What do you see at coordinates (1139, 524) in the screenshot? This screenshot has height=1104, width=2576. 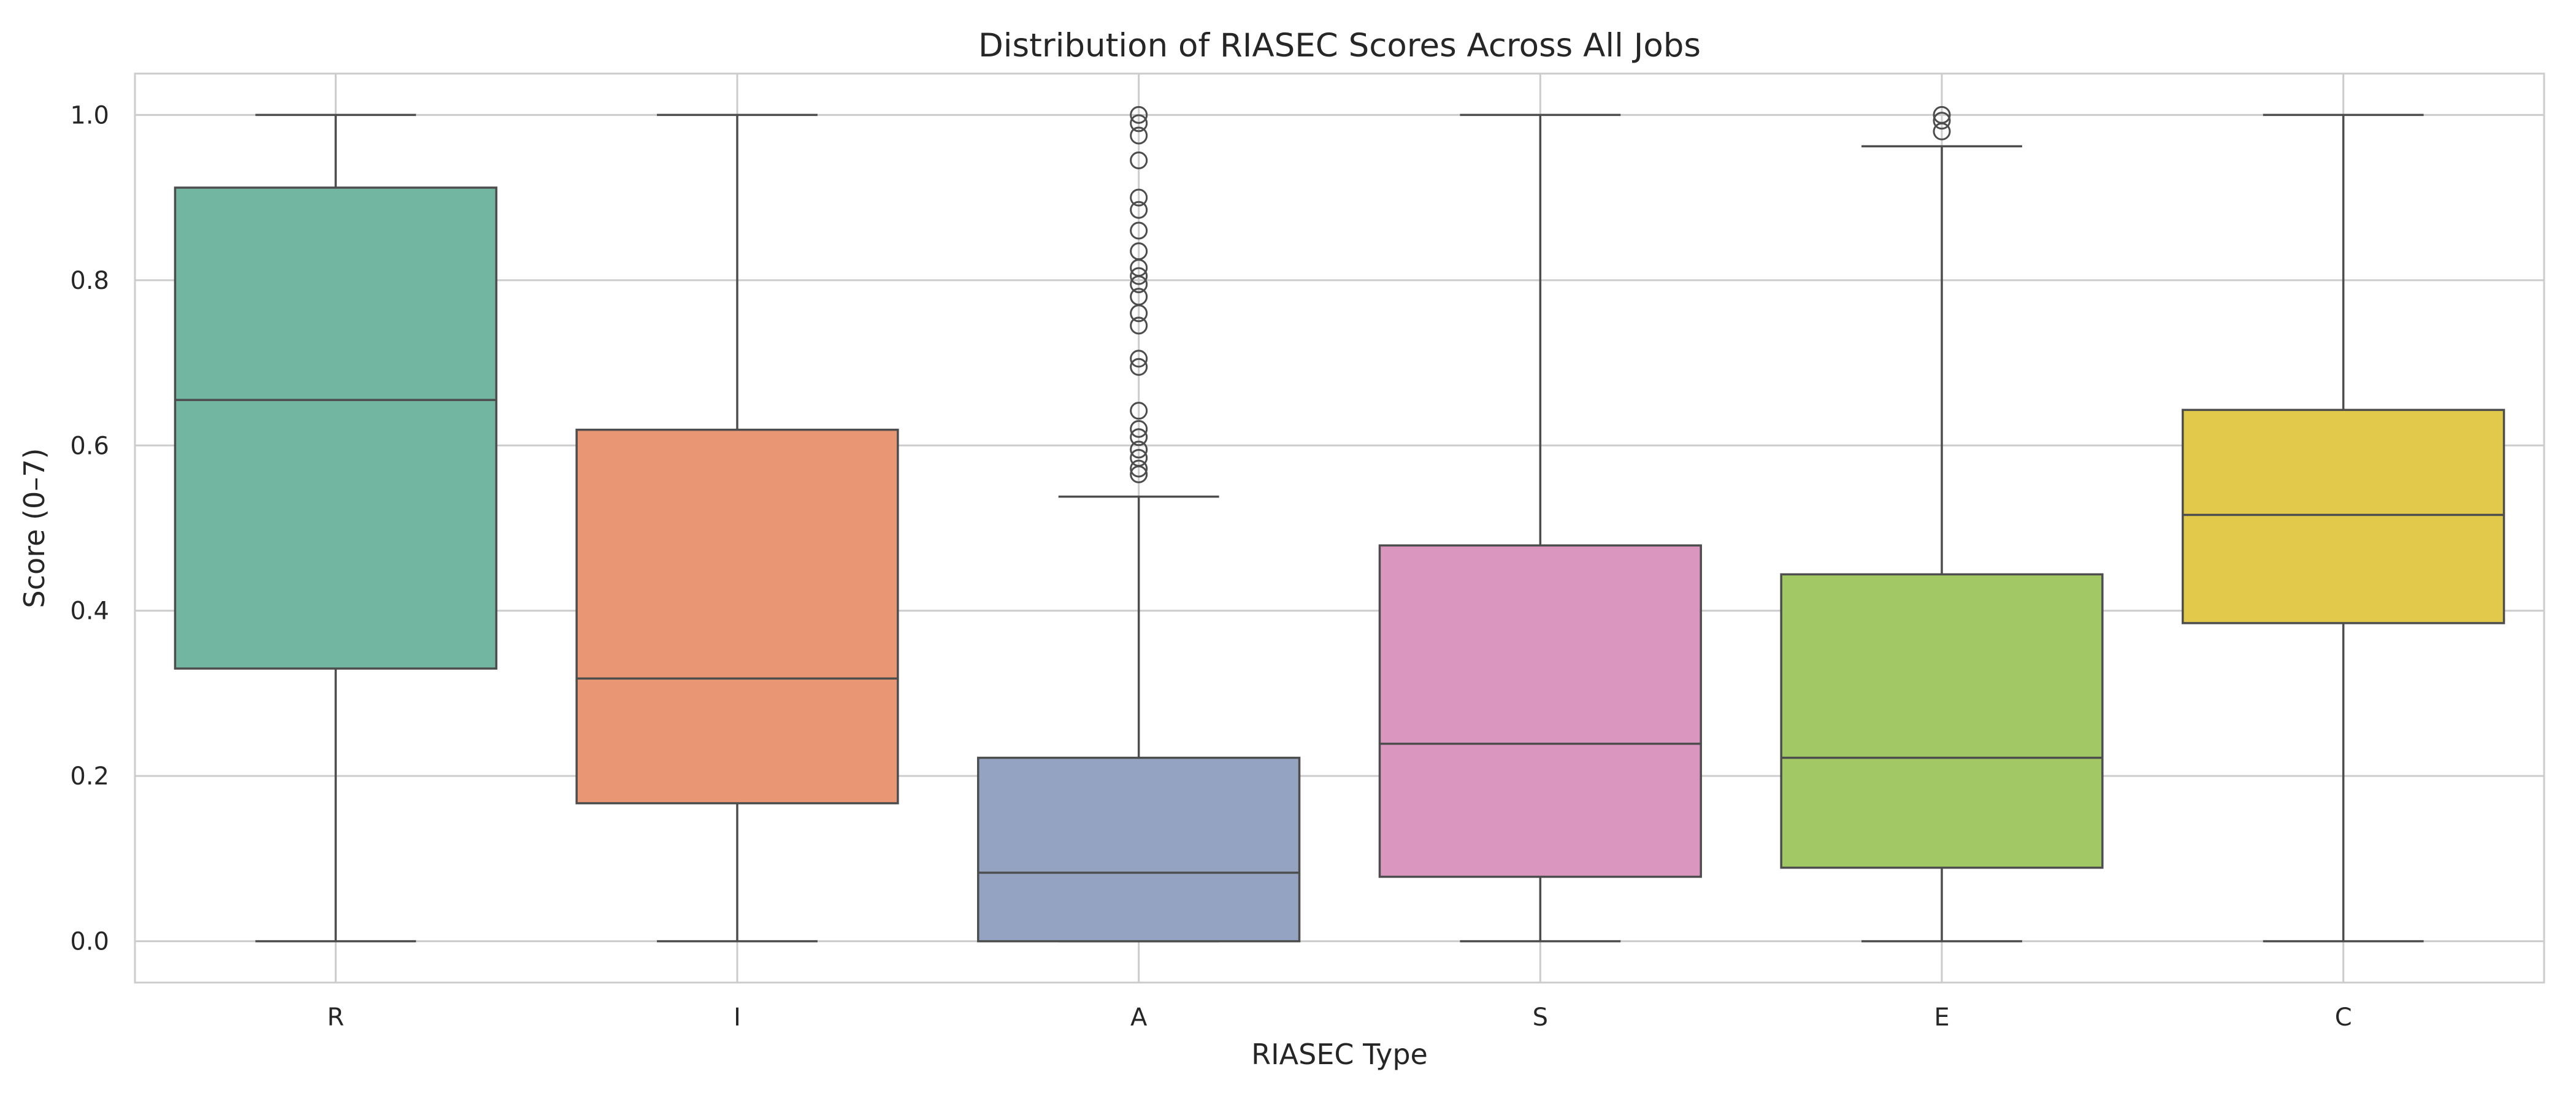 I see `box-A` at bounding box center [1139, 524].